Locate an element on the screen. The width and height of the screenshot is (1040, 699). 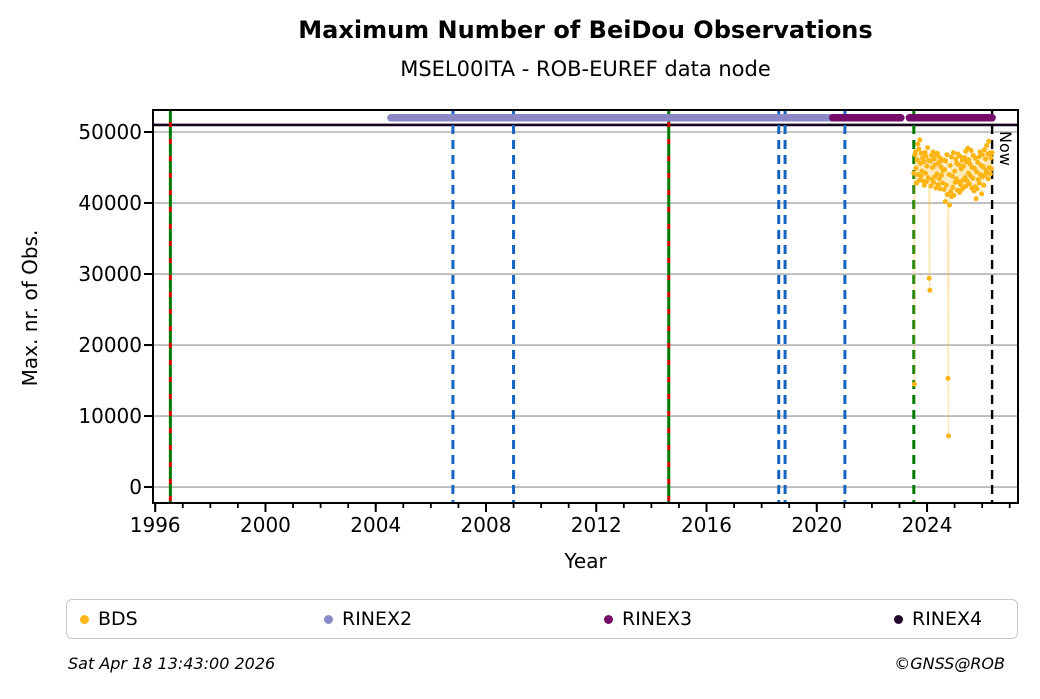
now-annotation: Now is located at coordinates (1005, 148).